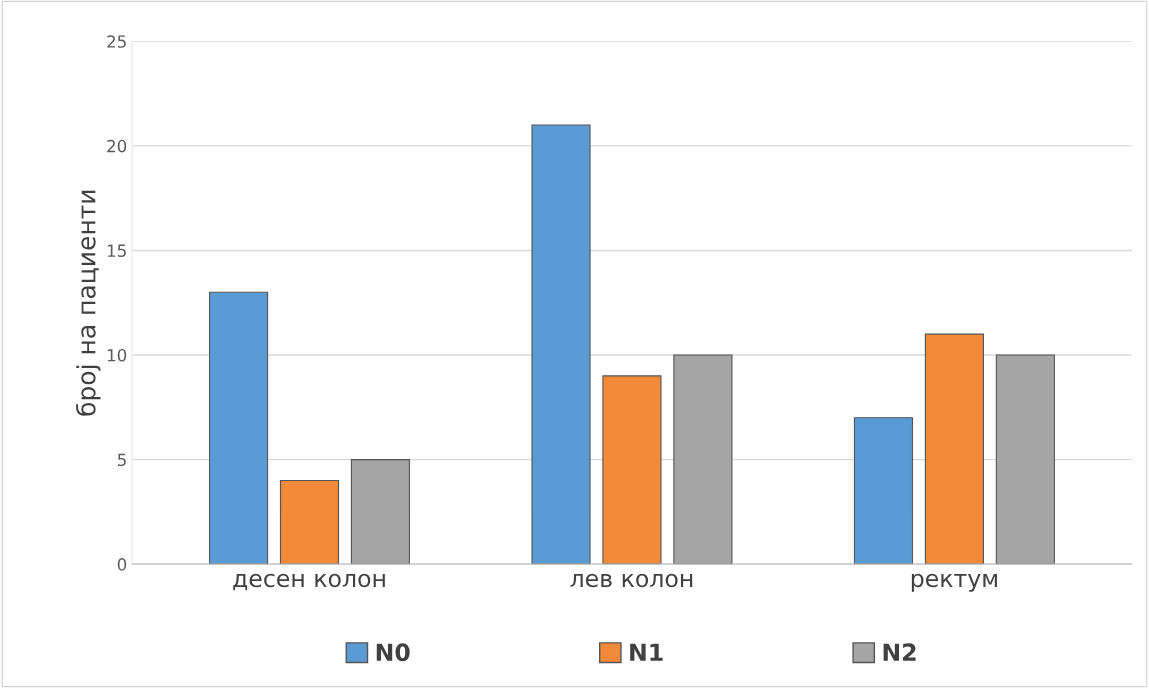 This screenshot has width=1149, height=688. I want to click on legend-label: N2, so click(899, 652).